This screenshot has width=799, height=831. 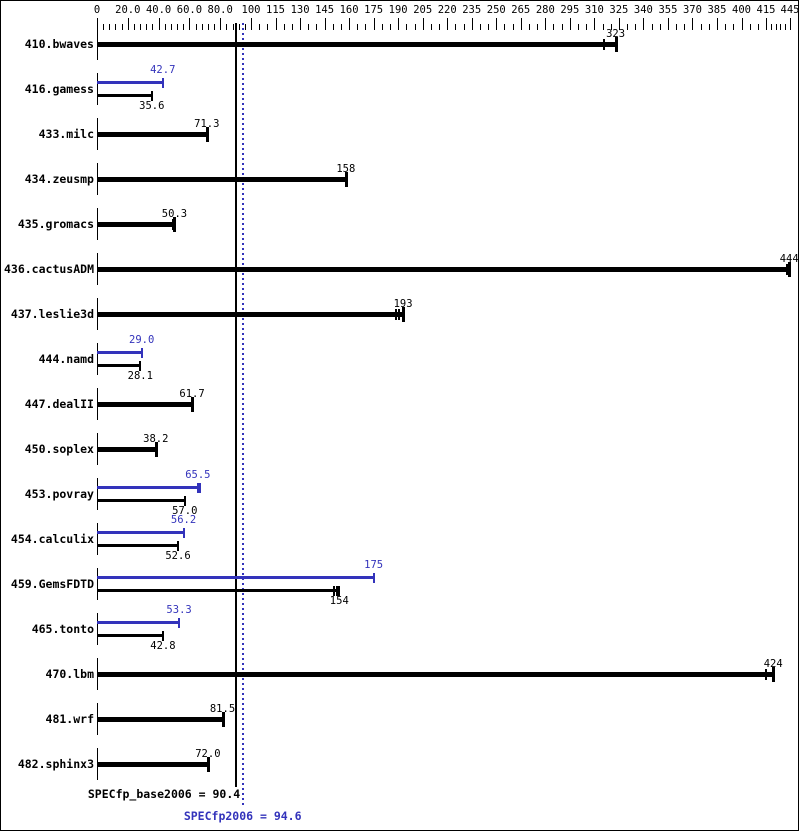 I want to click on benchmark-name: 465.tonto, so click(x=62, y=629).